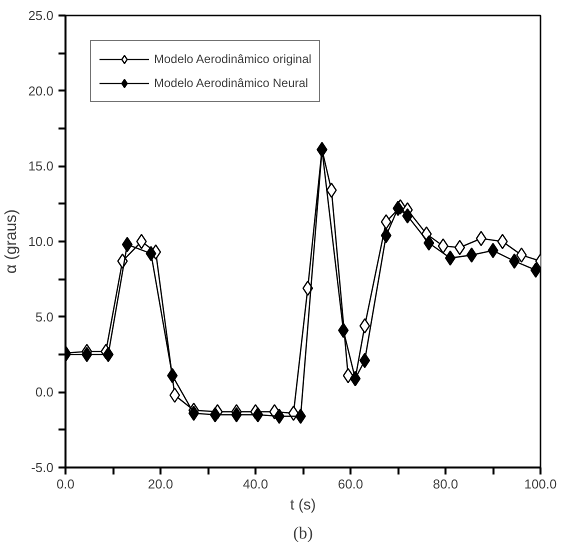  Describe the element at coordinates (351, 484) in the screenshot. I see `x-tick-label: 60.0` at that location.